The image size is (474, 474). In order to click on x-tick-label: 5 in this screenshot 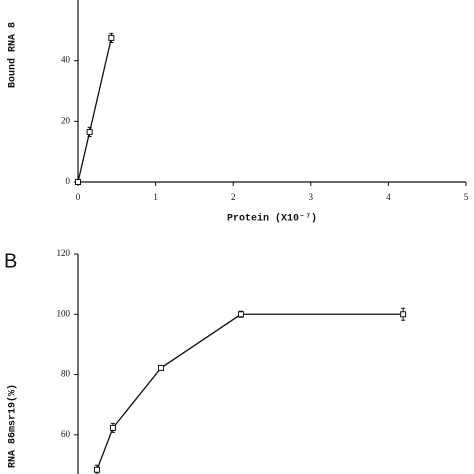, I will do `click(466, 197)`.